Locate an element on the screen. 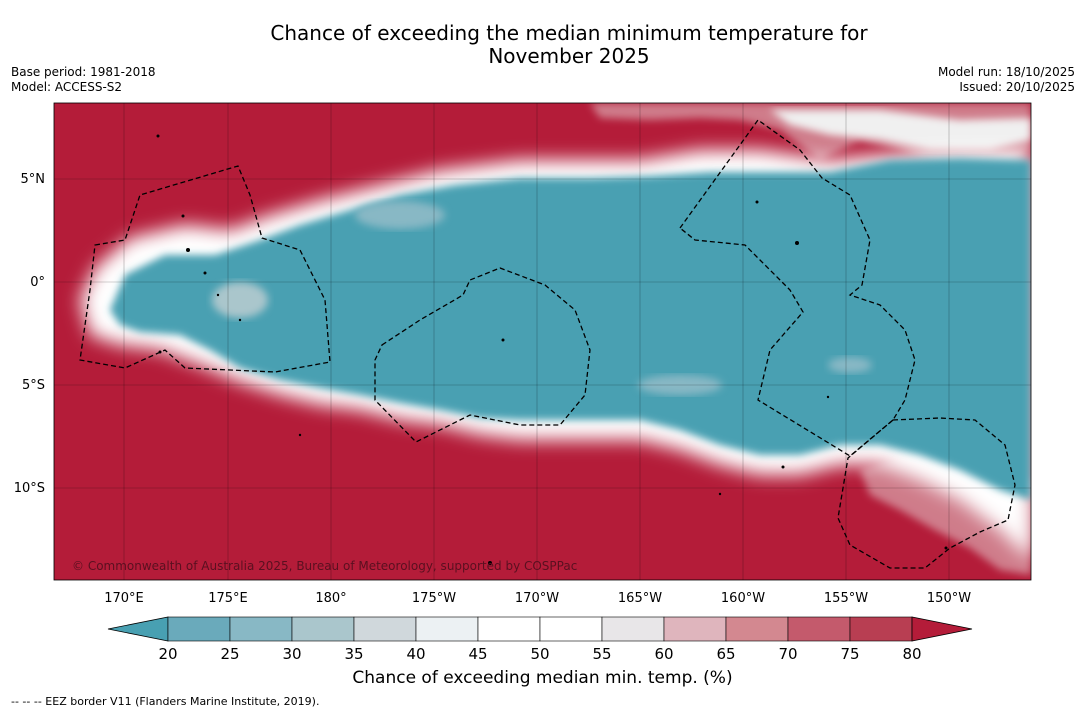 This screenshot has height=713, width=1085. meta-right: Model run: 18/10/2025 Issued: 20/10/2025 is located at coordinates (1006, 80).